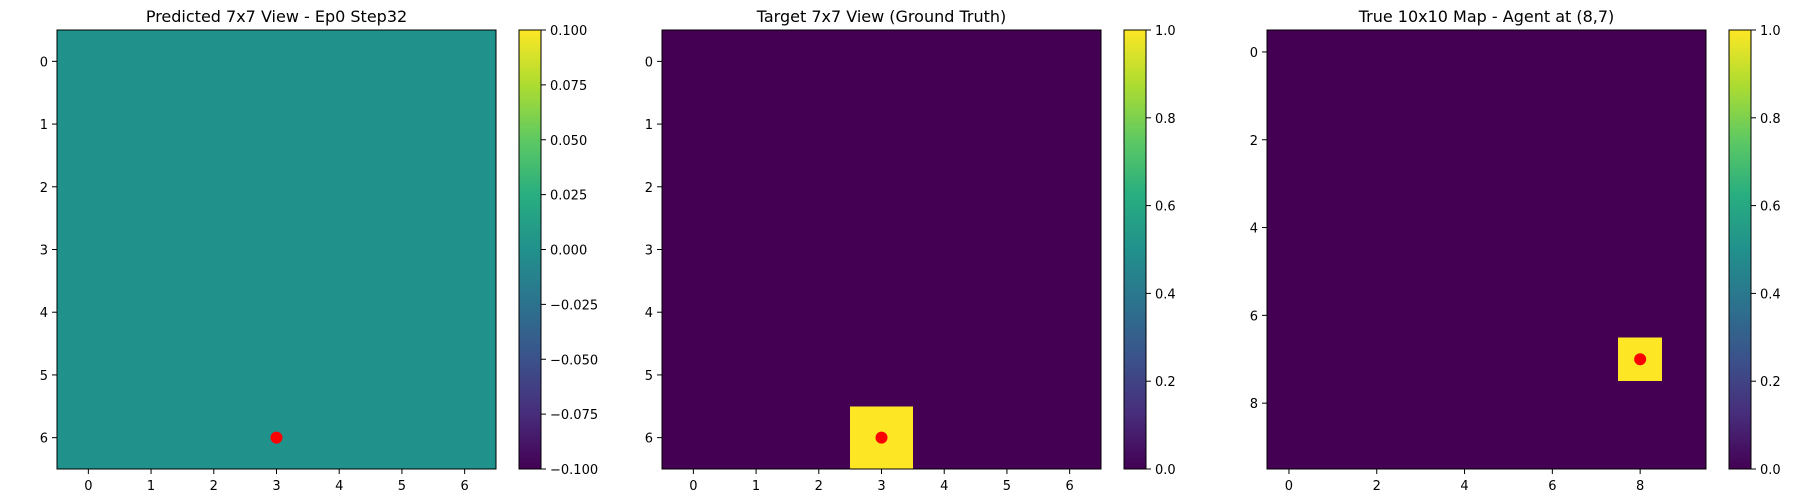 This screenshot has width=1800, height=500. Describe the element at coordinates (1770, 207) in the screenshot. I see `colorbar-tick-label: 0.6` at that location.